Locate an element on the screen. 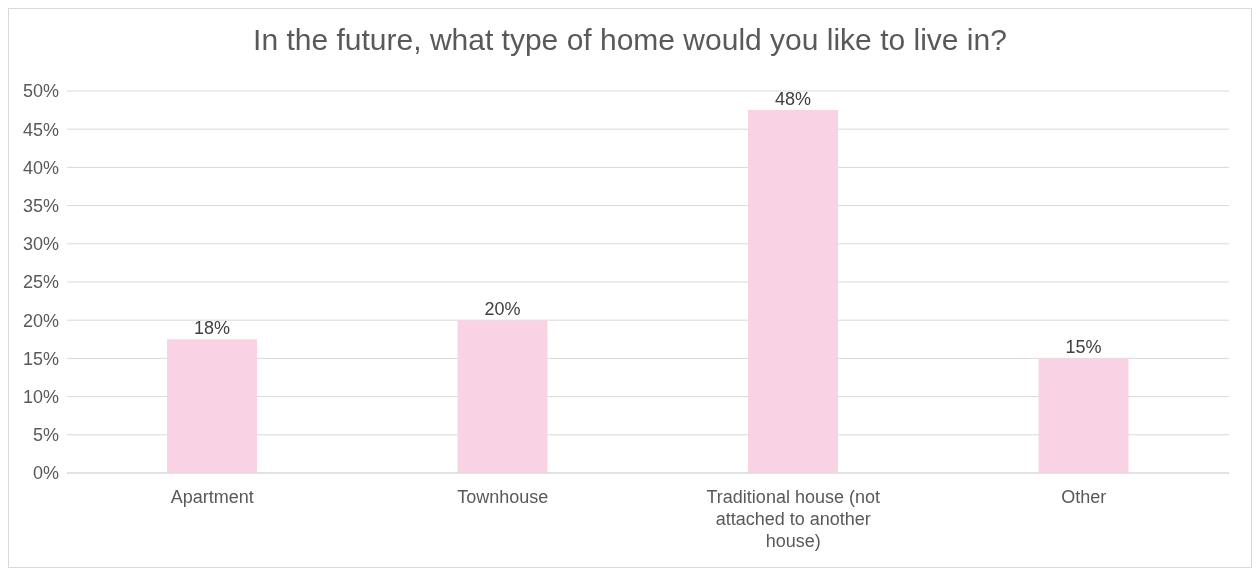 This screenshot has width=1260, height=576. y-tick-label: 5% is located at coordinates (45, 435).